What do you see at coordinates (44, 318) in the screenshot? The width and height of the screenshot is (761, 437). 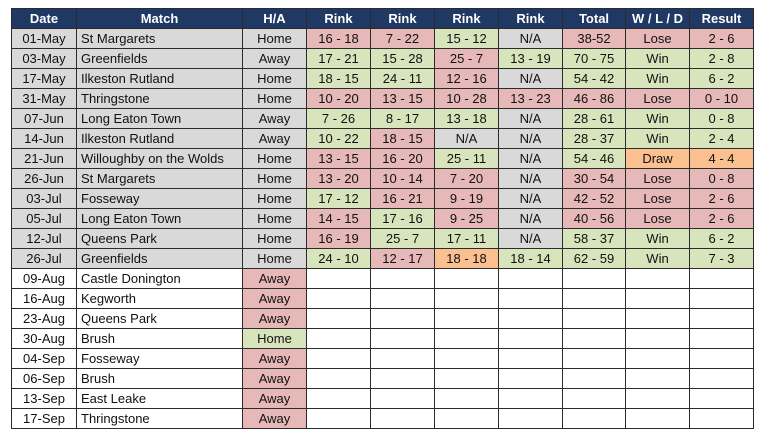 I see `date-cell: 23-Aug` at bounding box center [44, 318].